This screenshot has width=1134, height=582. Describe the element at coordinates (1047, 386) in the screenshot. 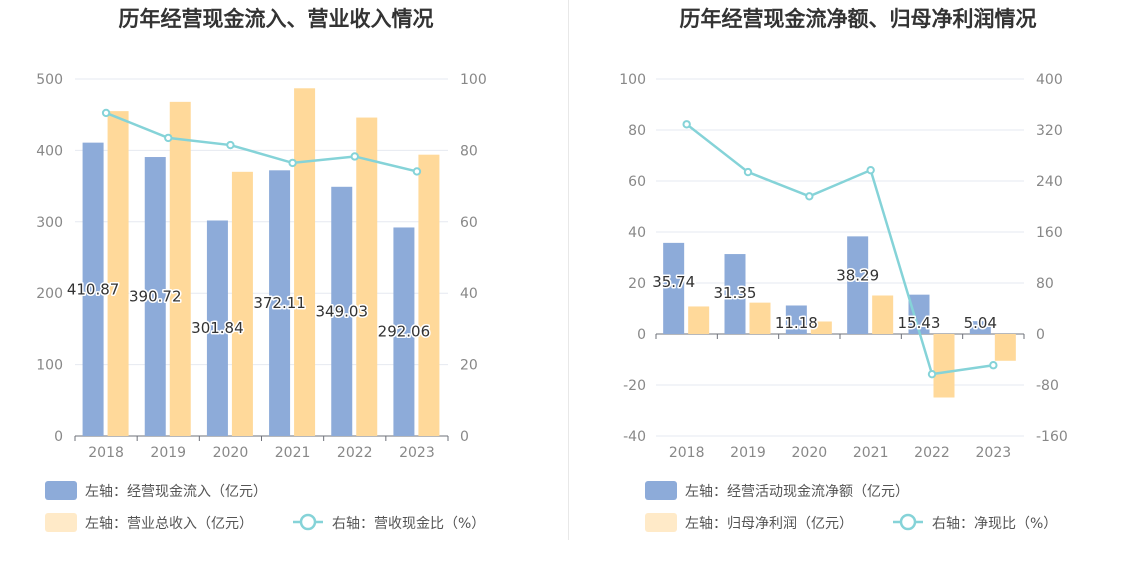

I see `right-axis-tick-label: -80` at that location.